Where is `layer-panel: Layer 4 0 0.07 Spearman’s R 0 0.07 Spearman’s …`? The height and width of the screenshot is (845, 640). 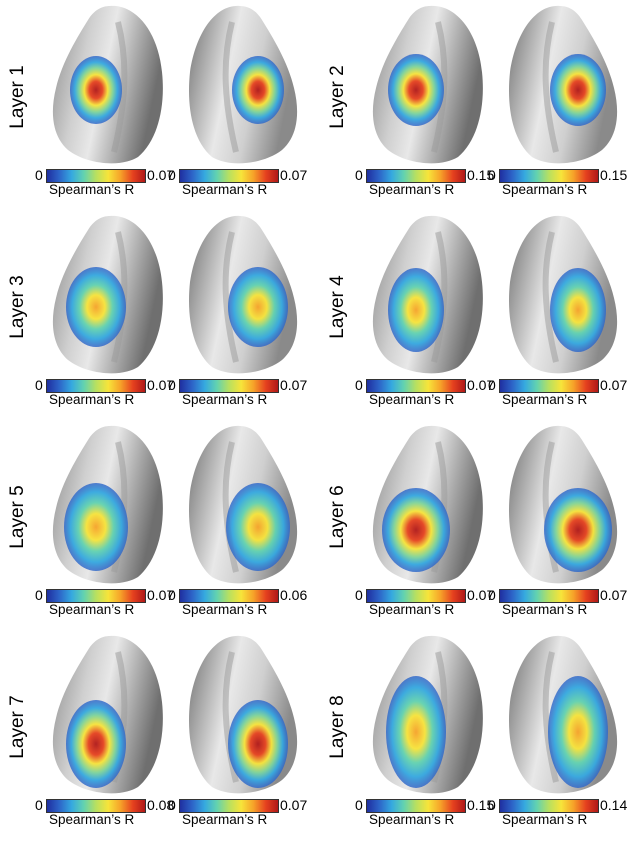
layer-panel: Layer 4 0 0.07 Spearman’s R 0 0.07 Spearman’s … is located at coordinates (480, 315).